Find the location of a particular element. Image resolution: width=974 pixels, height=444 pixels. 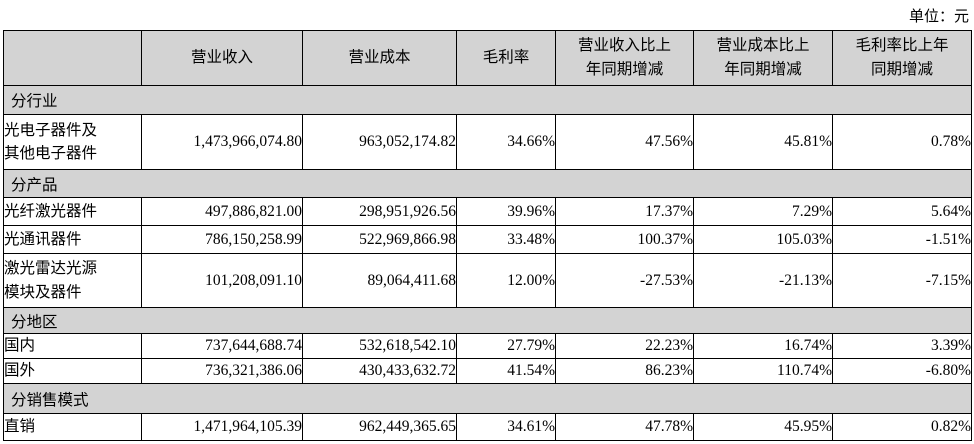

cell-cost: 532,618,542.10 is located at coordinates (379, 346).